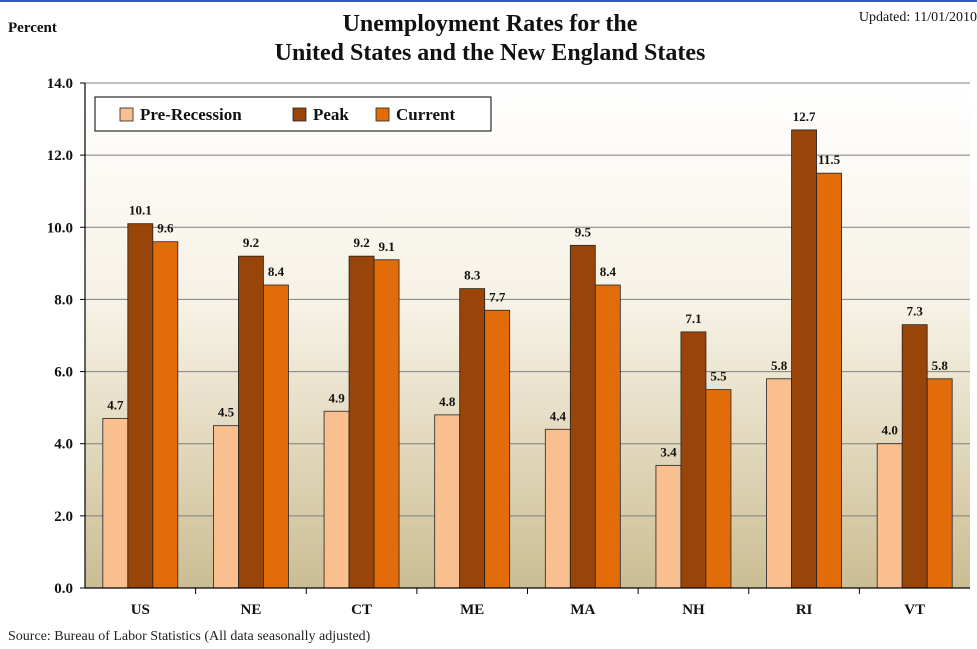  Describe the element at coordinates (804, 116) in the screenshot. I see `data-label: 12.7` at that location.